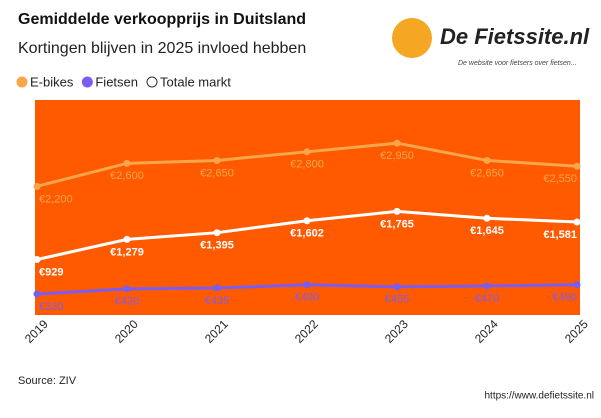 The height and width of the screenshot is (418, 601). What do you see at coordinates (216, 331) in the screenshot?
I see `x-tick-label: 2021` at bounding box center [216, 331].